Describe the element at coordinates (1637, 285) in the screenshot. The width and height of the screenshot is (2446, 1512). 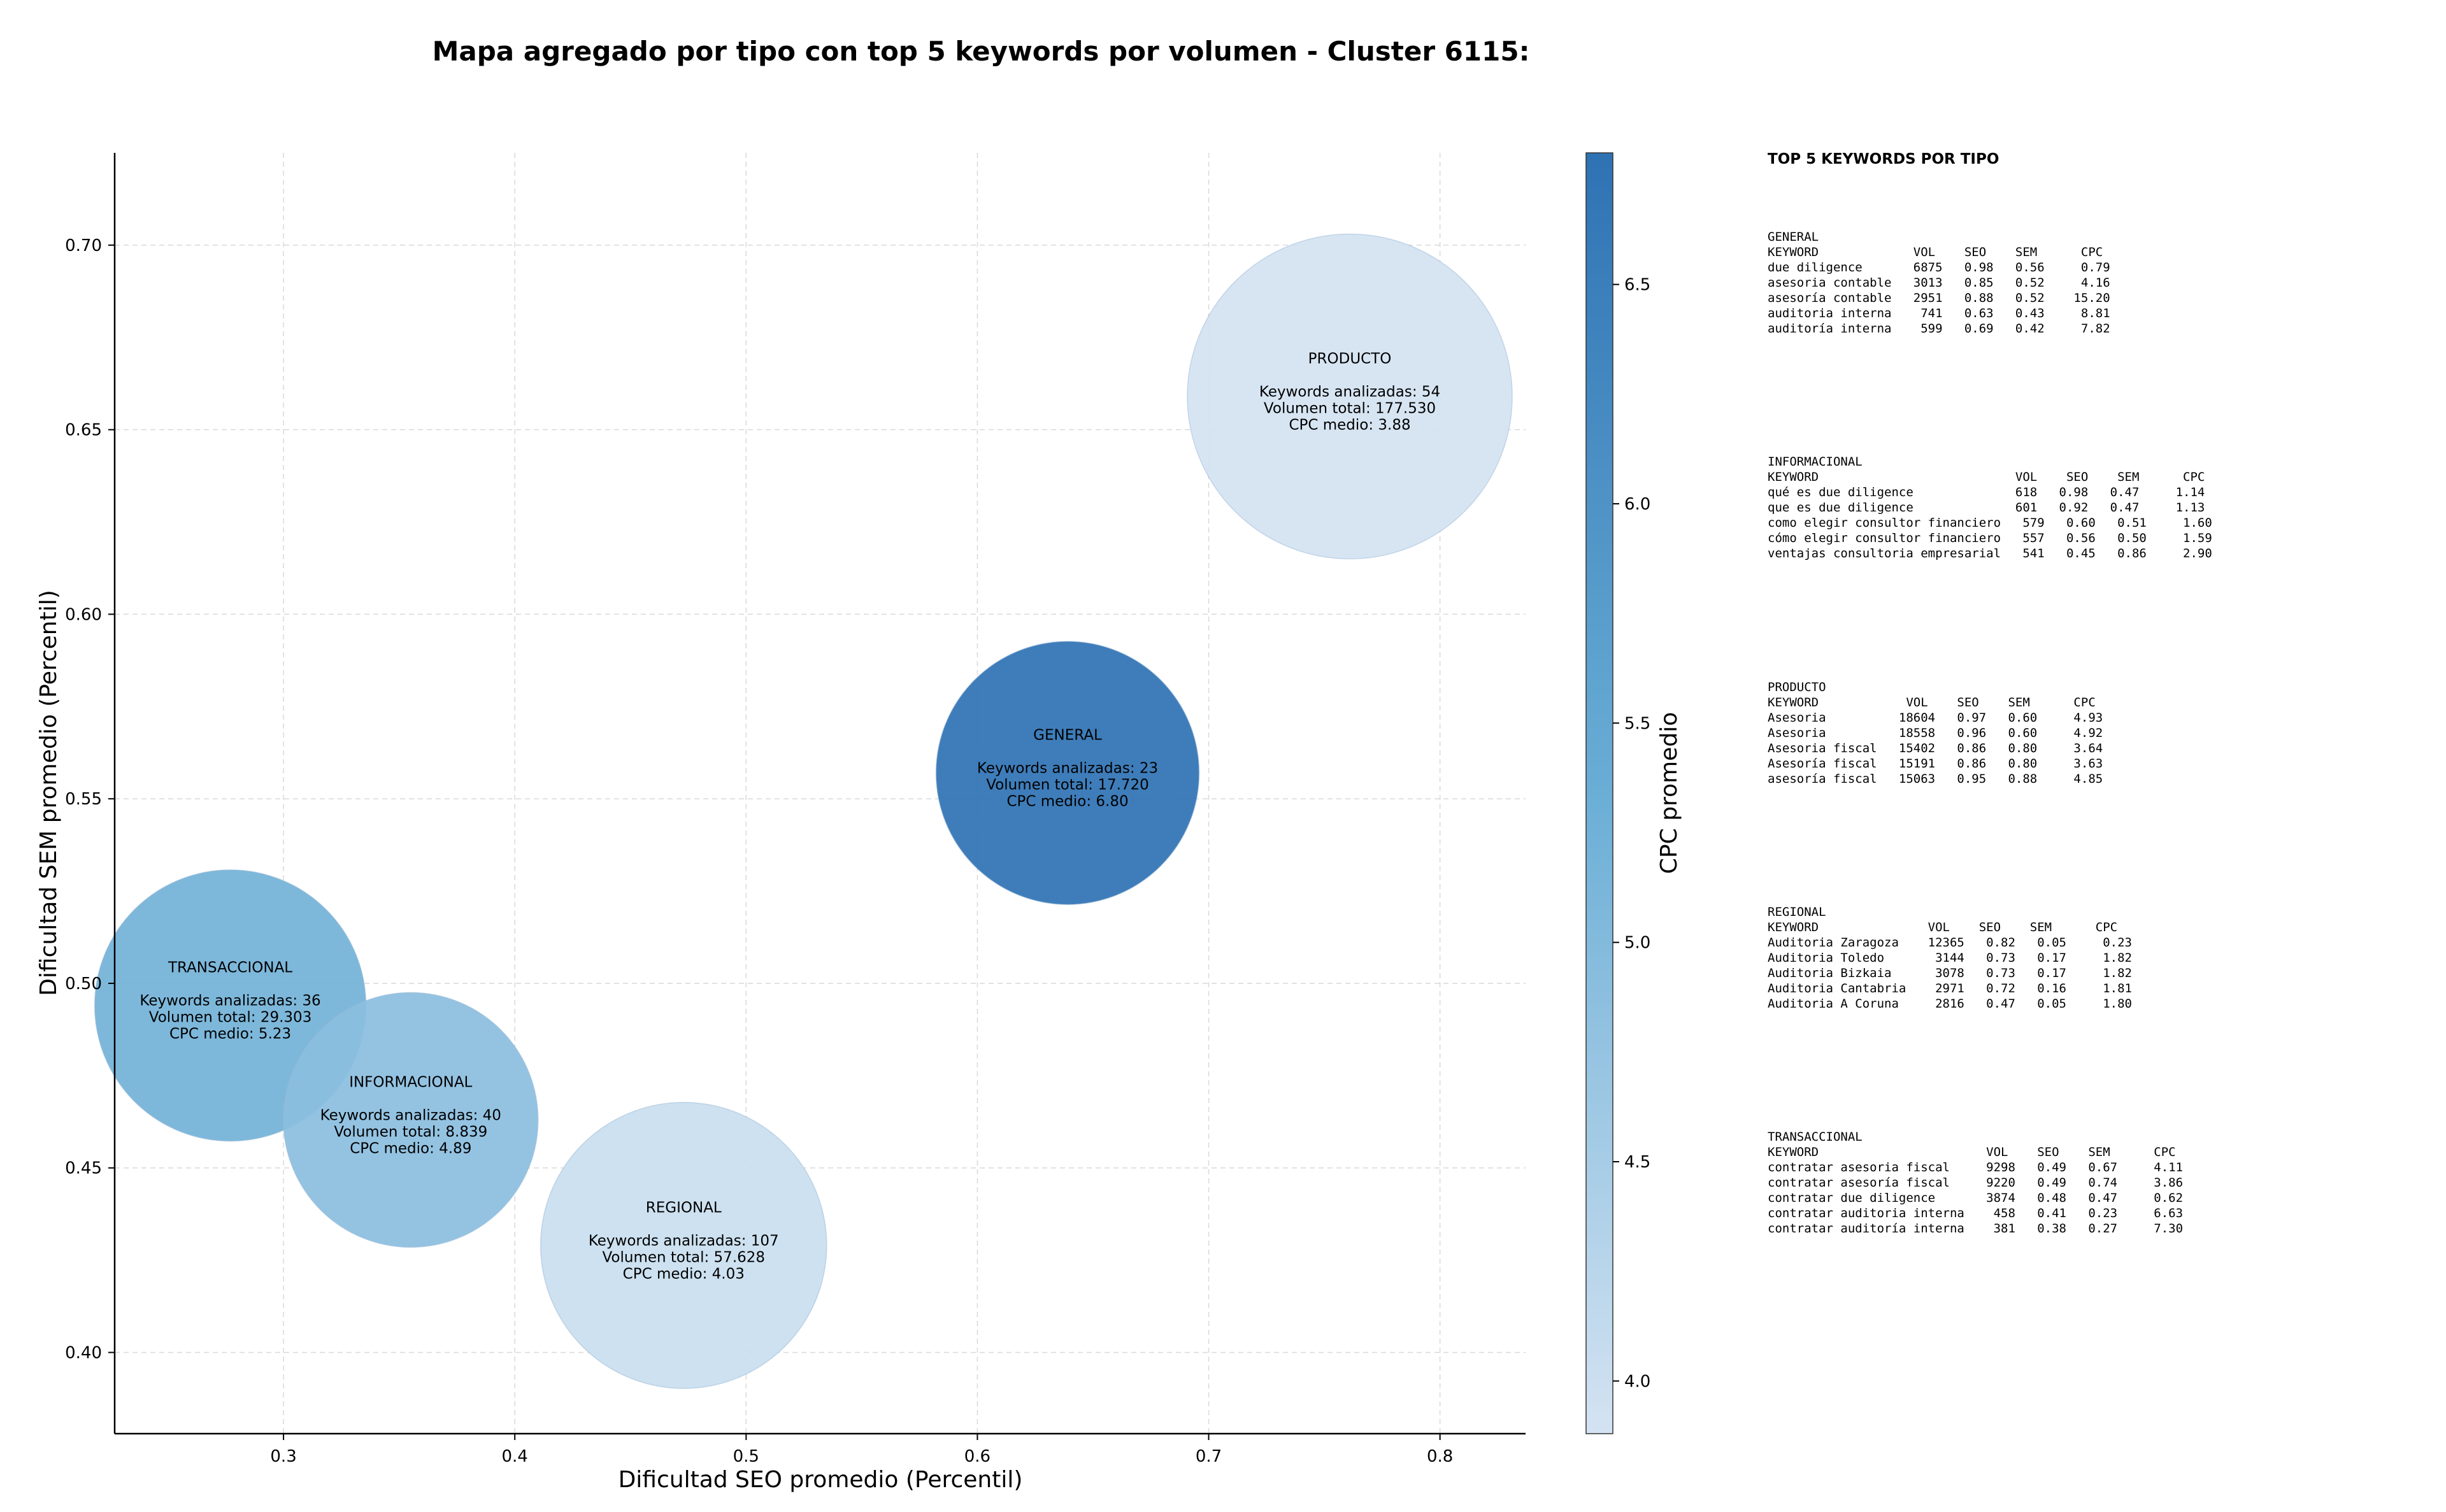
I see `colorbar-tick-label: 6.5` at that location.